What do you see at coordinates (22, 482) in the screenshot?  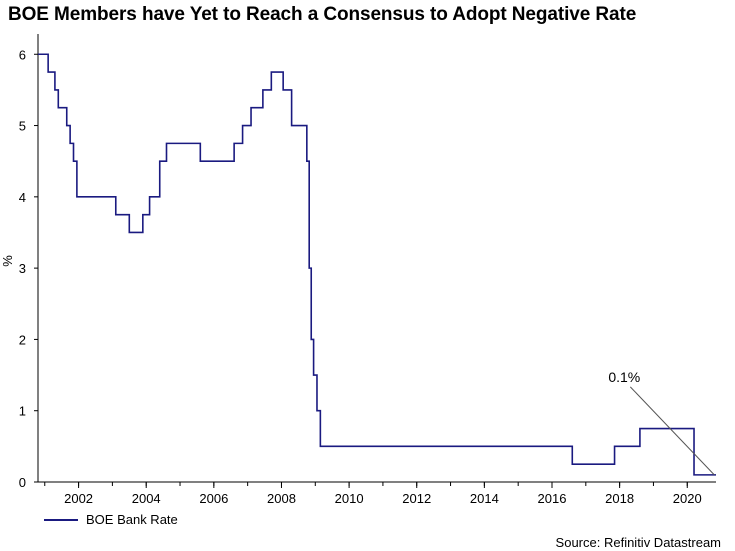 I see `y-tick-label: 0` at bounding box center [22, 482].